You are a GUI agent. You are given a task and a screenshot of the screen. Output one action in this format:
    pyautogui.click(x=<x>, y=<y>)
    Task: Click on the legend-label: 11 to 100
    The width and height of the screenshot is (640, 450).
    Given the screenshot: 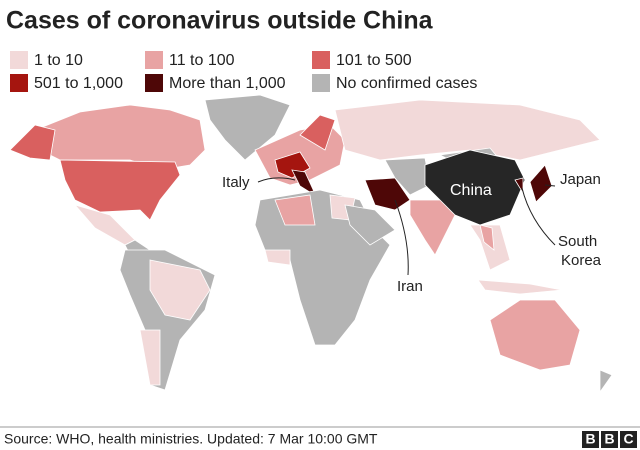 What is the action you would take?
    pyautogui.click(x=202, y=60)
    